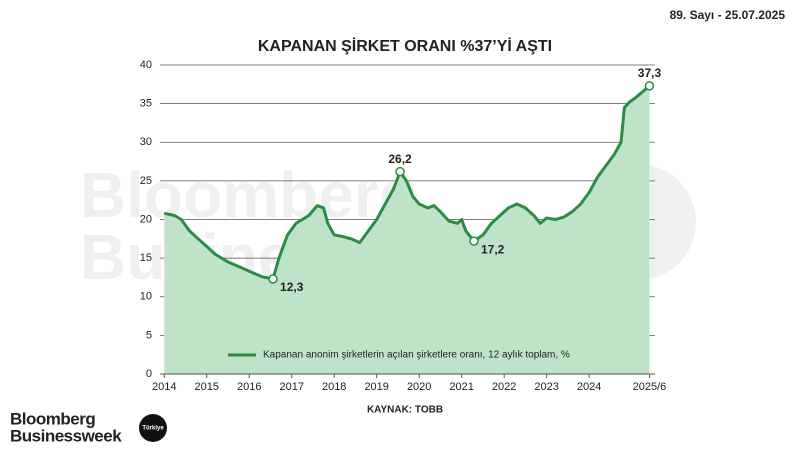  I want to click on x-tick-label: 2018, so click(334, 387).